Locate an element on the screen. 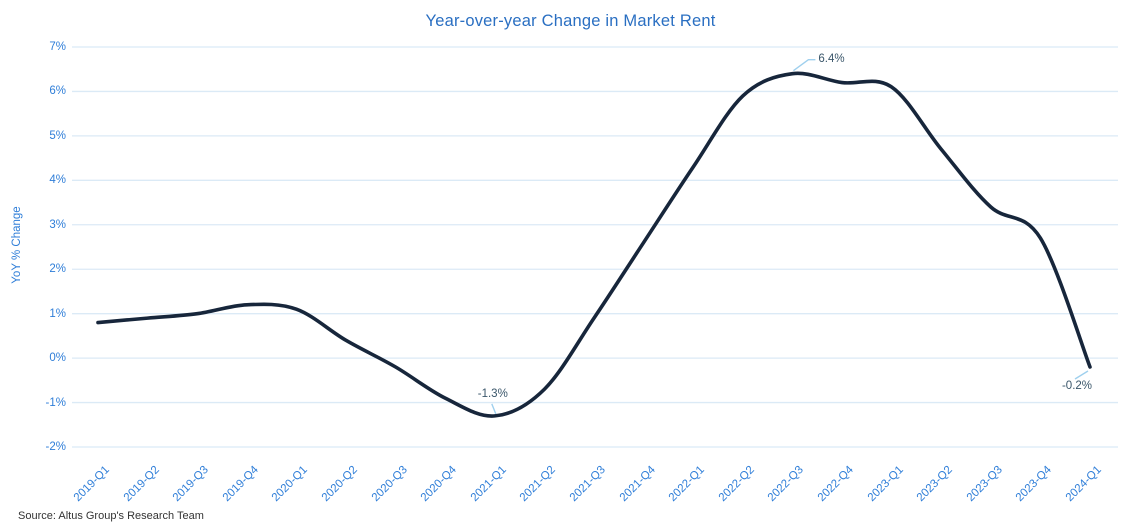 The image size is (1141, 532). y-tick-label: 1% is located at coordinates (57, 313).